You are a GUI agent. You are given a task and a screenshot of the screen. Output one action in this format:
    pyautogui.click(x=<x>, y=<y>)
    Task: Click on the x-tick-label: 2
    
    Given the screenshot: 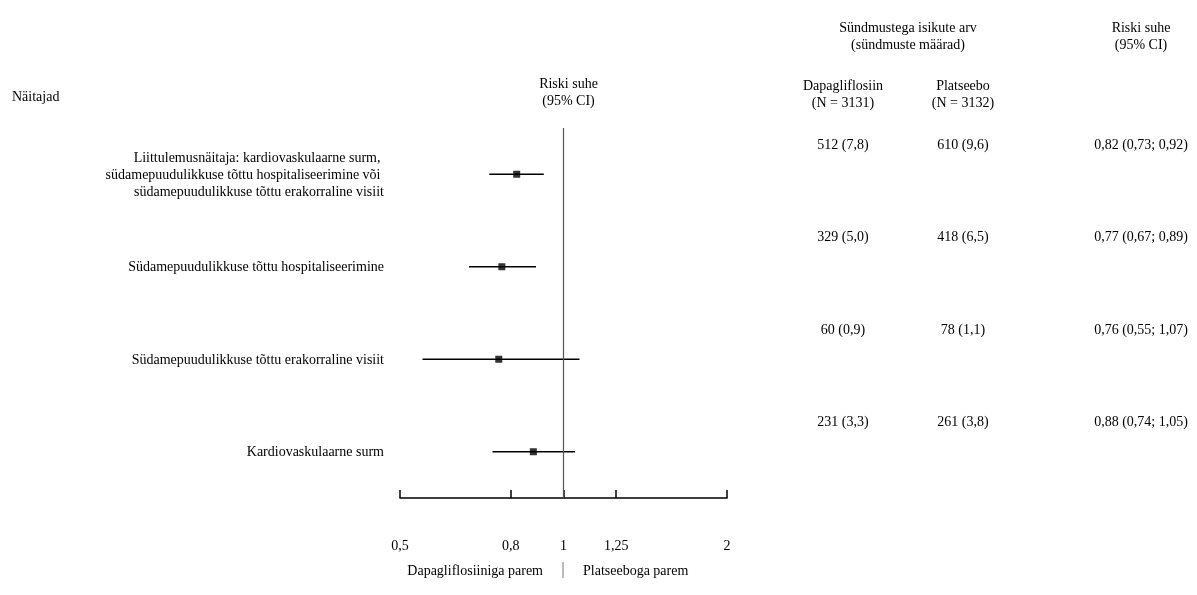 What is the action you would take?
    pyautogui.click(x=727, y=545)
    